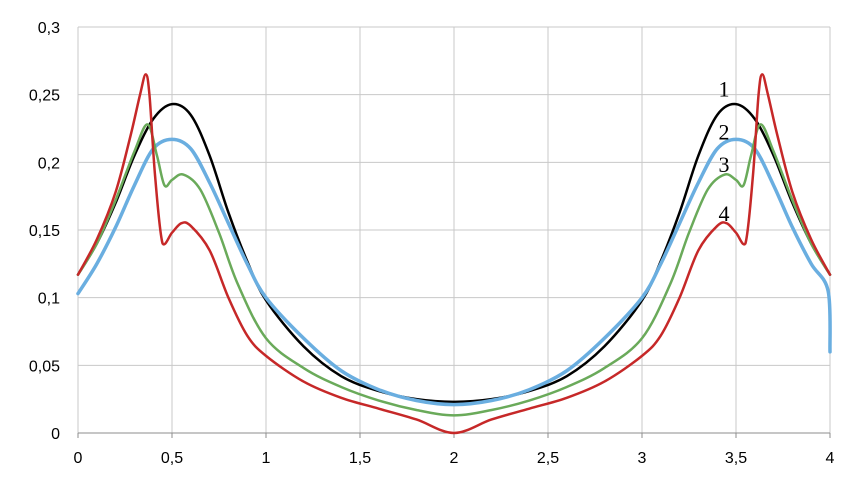  What do you see at coordinates (49, 299) in the screenshot?
I see `y-tick-label: 0,1` at bounding box center [49, 299].